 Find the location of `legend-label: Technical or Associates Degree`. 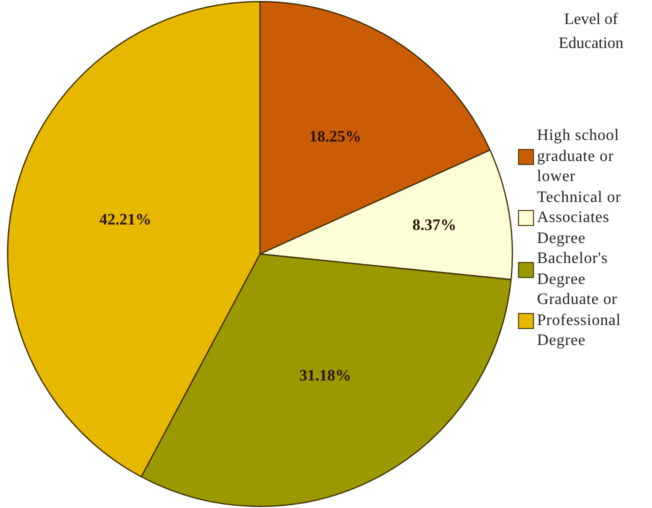

legend-label: Technical or Associates Degree is located at coordinates (579, 218).